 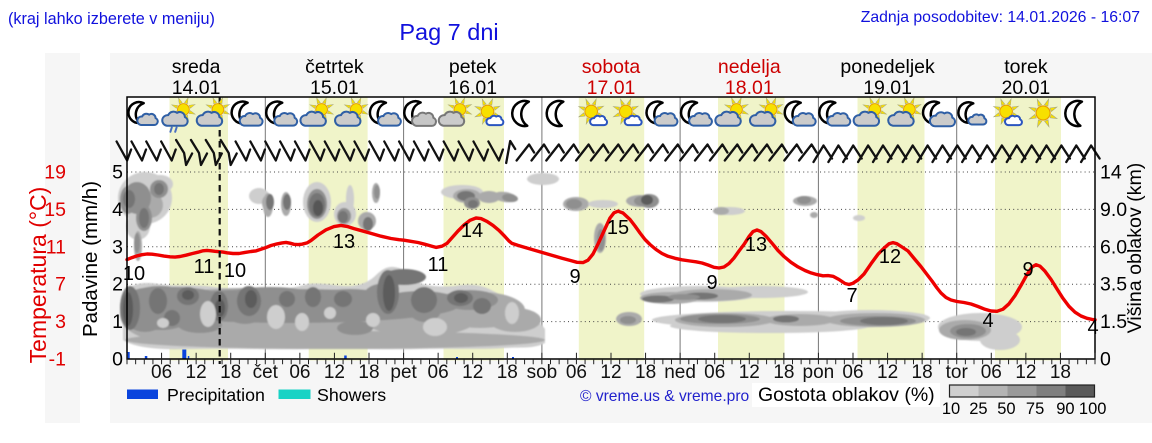 What do you see at coordinates (978, 409) in the screenshot?
I see `svg-text: 25` at bounding box center [978, 409].